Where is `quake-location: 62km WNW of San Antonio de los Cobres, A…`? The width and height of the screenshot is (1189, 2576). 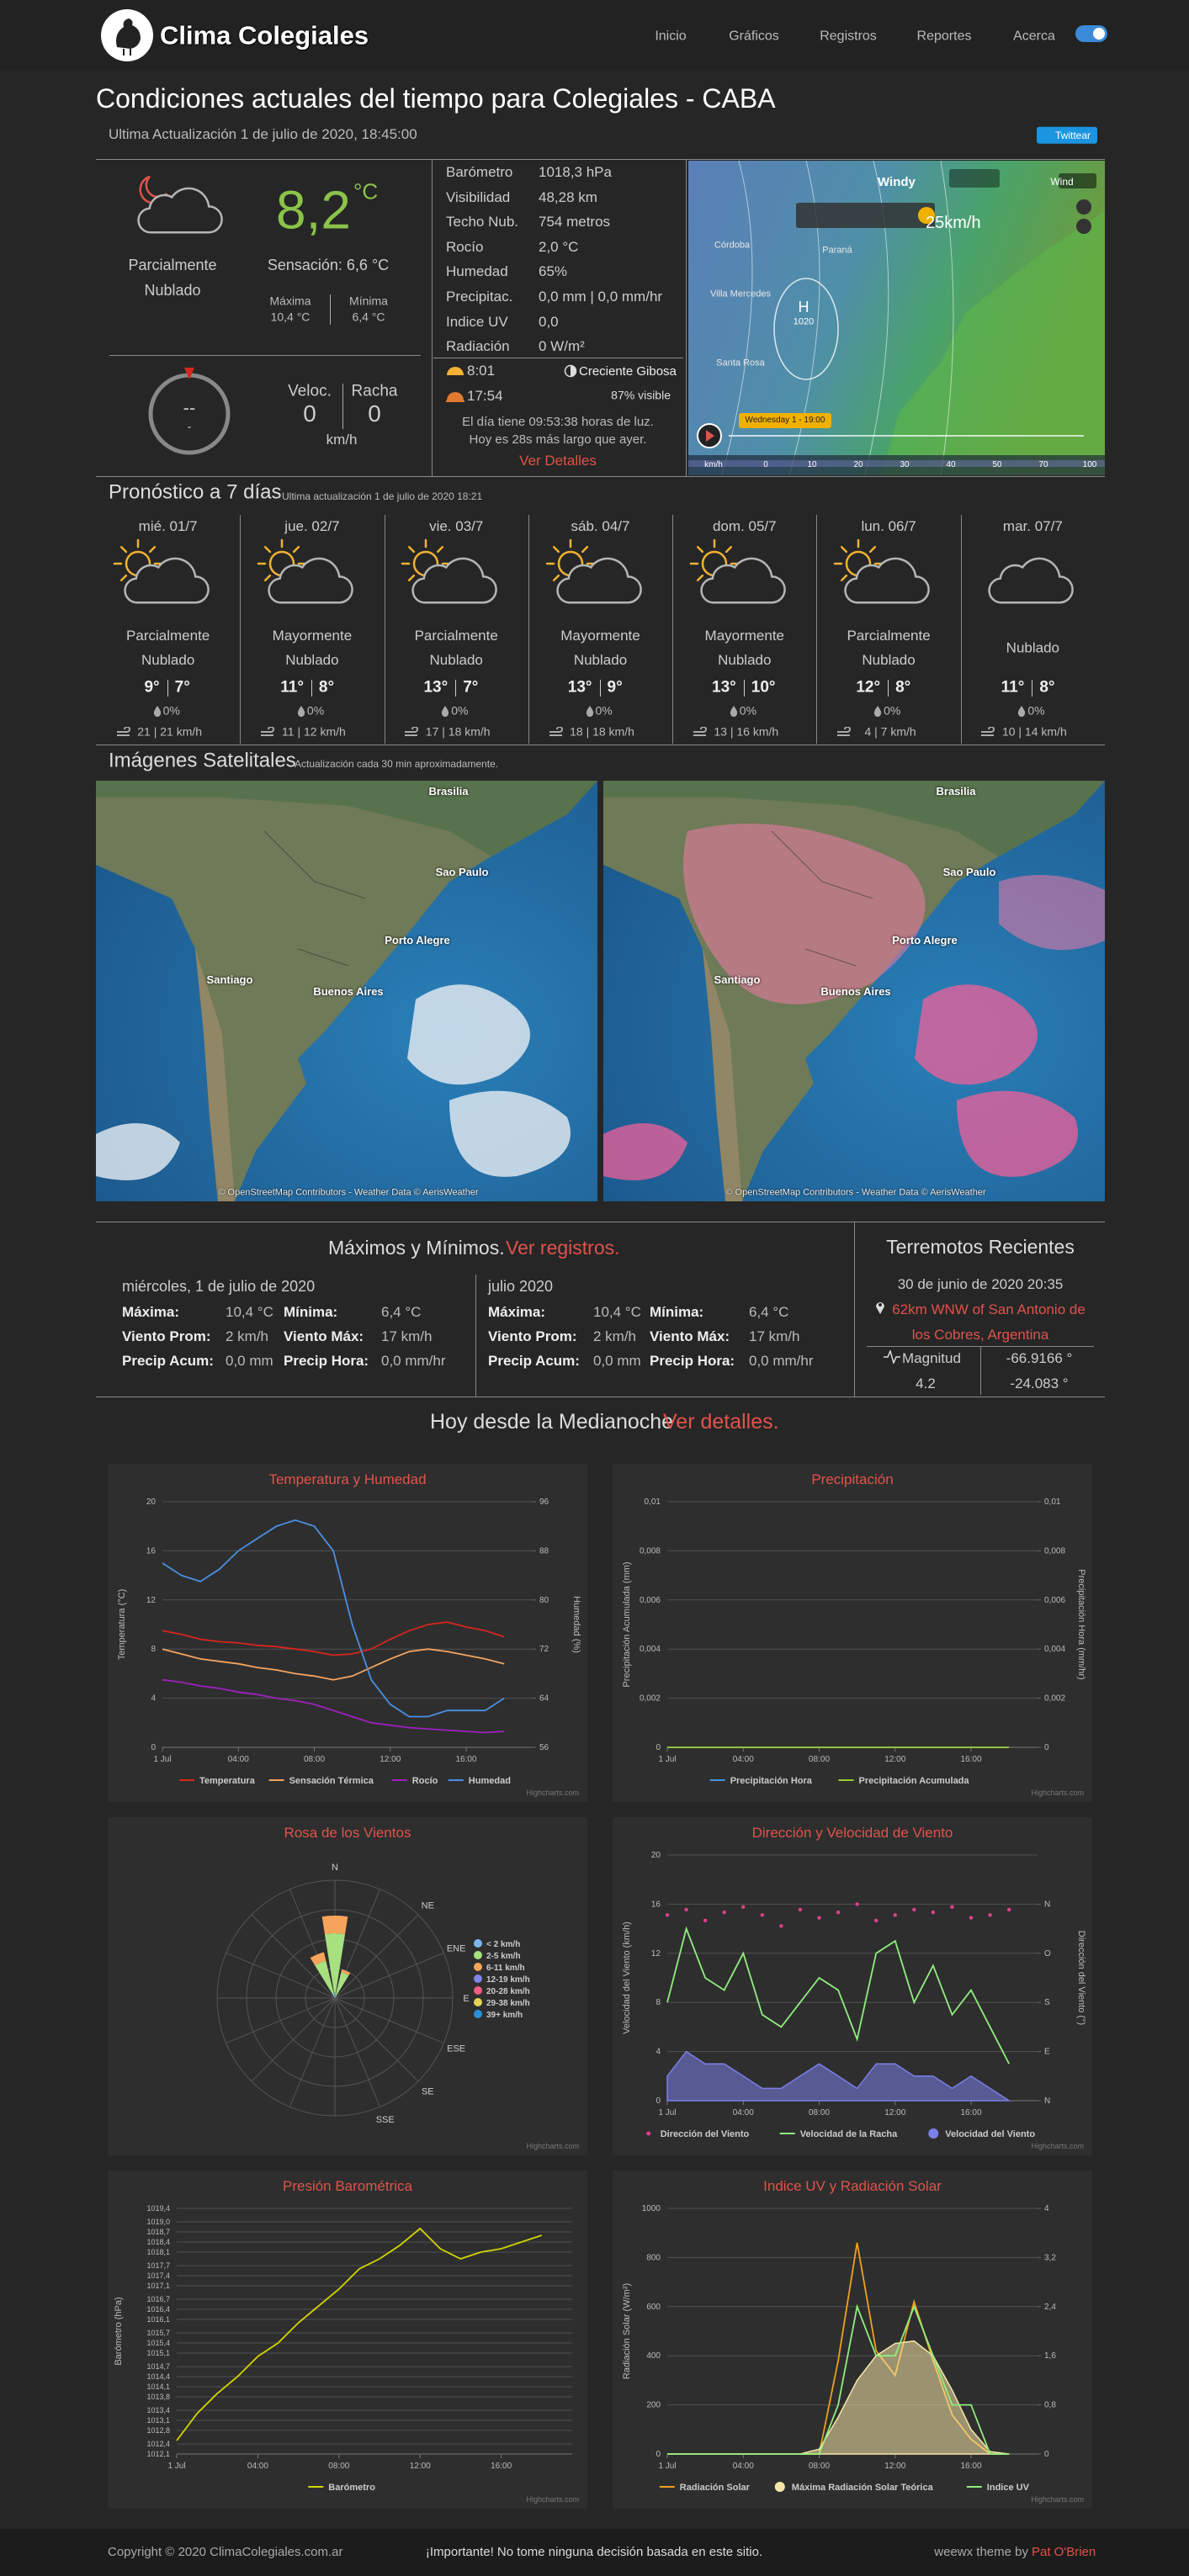 quake-location: 62km WNW of San Antonio de los Cobres, A… is located at coordinates (989, 1322).